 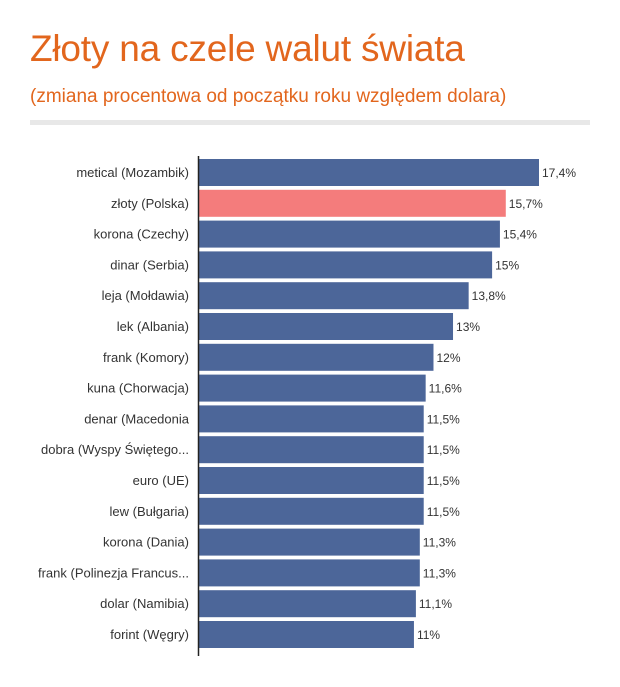 What do you see at coordinates (145, 295) in the screenshot?
I see `category-label: leja (Mołdawia)` at bounding box center [145, 295].